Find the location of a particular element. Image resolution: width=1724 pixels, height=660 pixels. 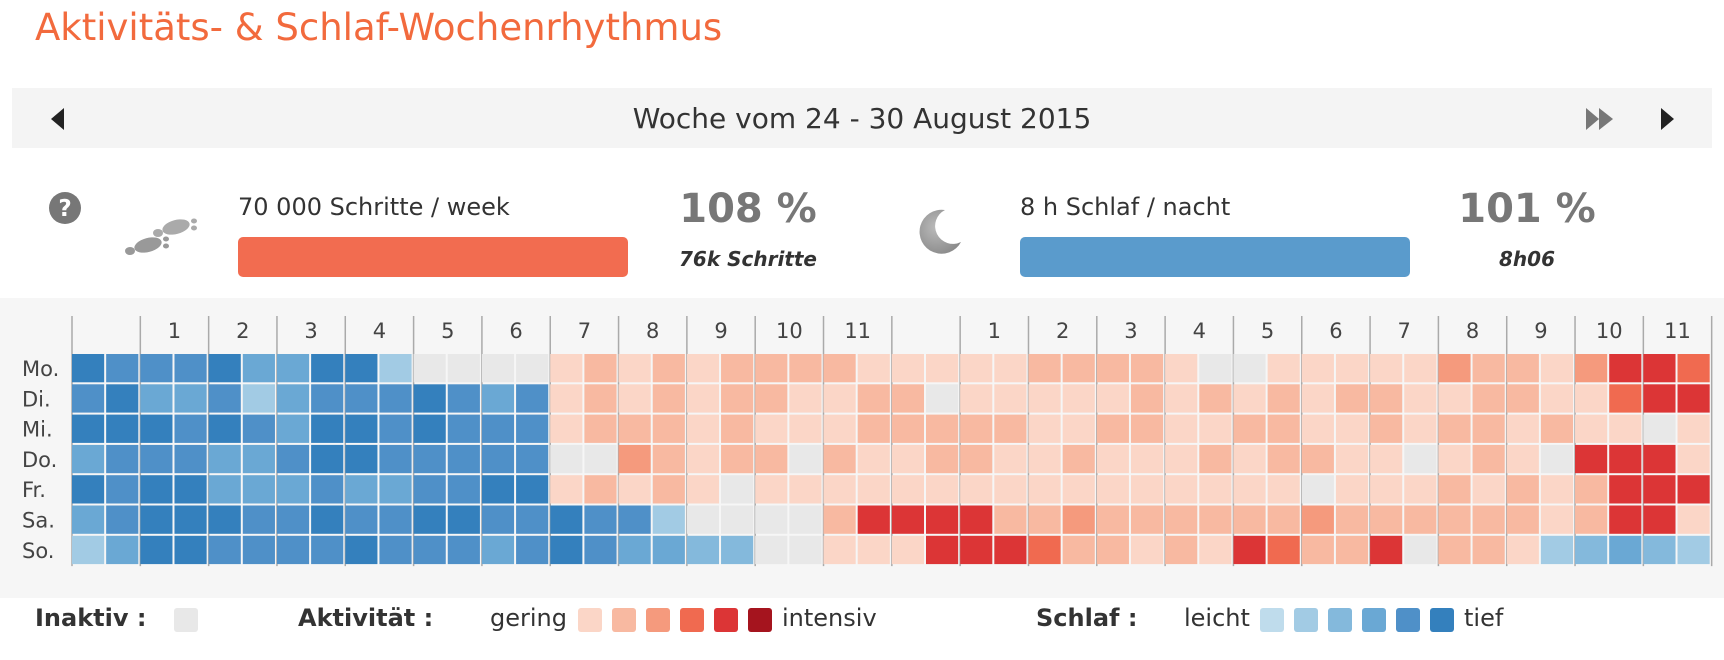

triangle-left-icon is located at coordinates (57, 119).